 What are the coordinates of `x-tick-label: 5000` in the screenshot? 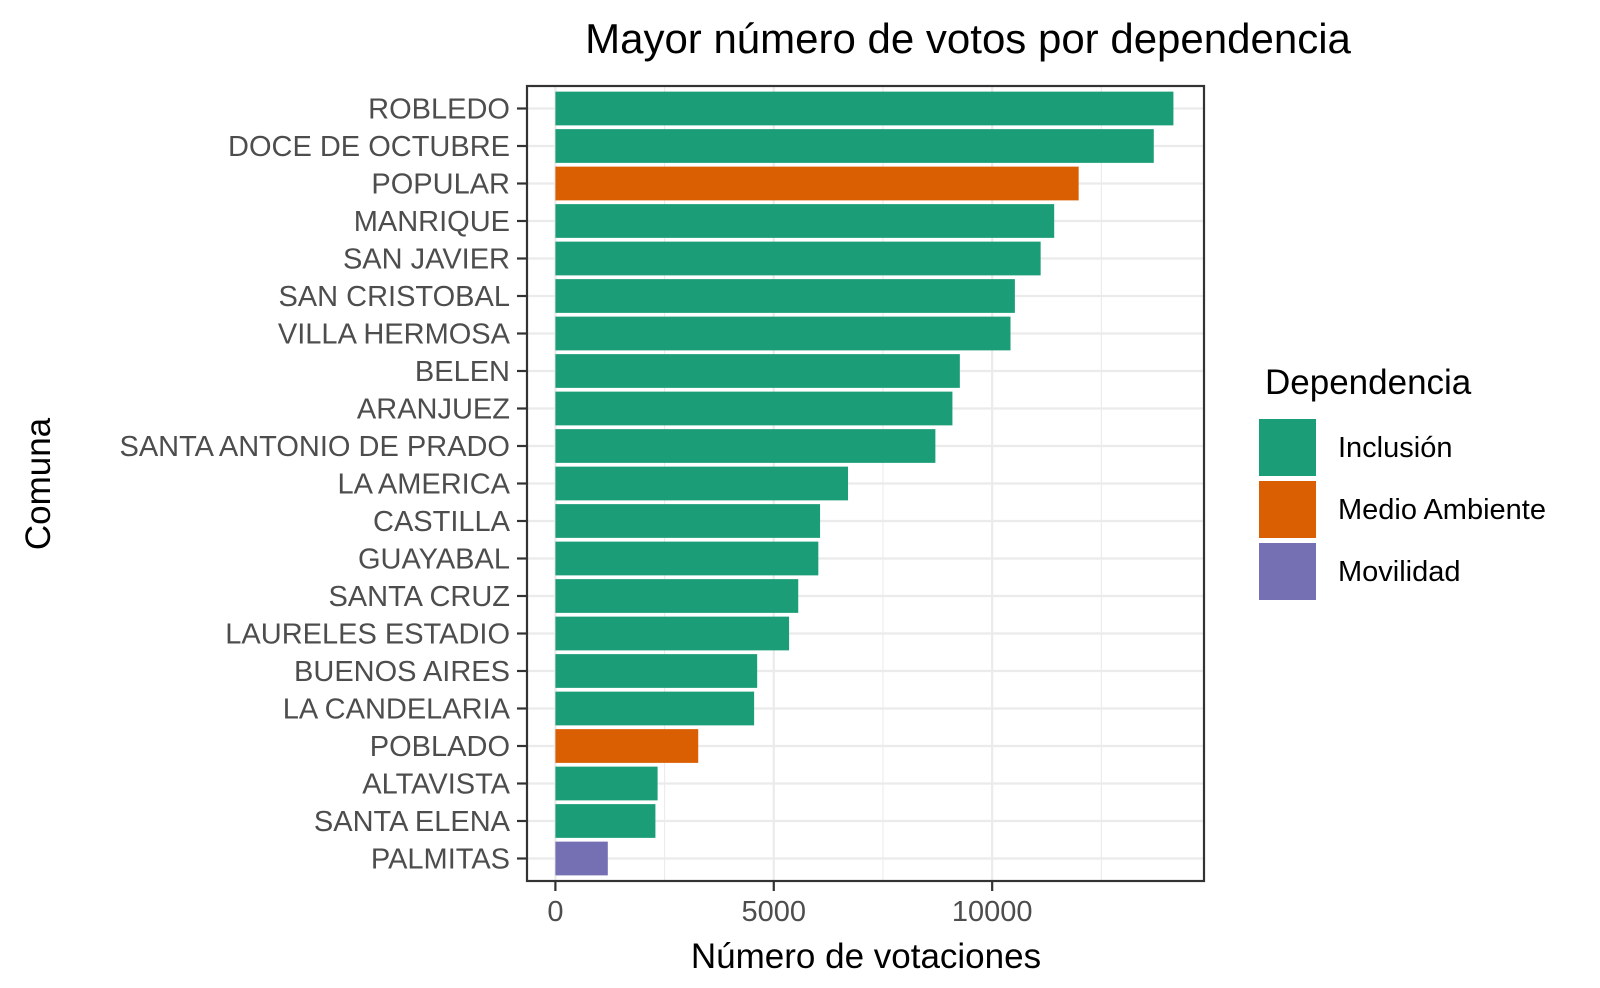 It's located at (774, 912).